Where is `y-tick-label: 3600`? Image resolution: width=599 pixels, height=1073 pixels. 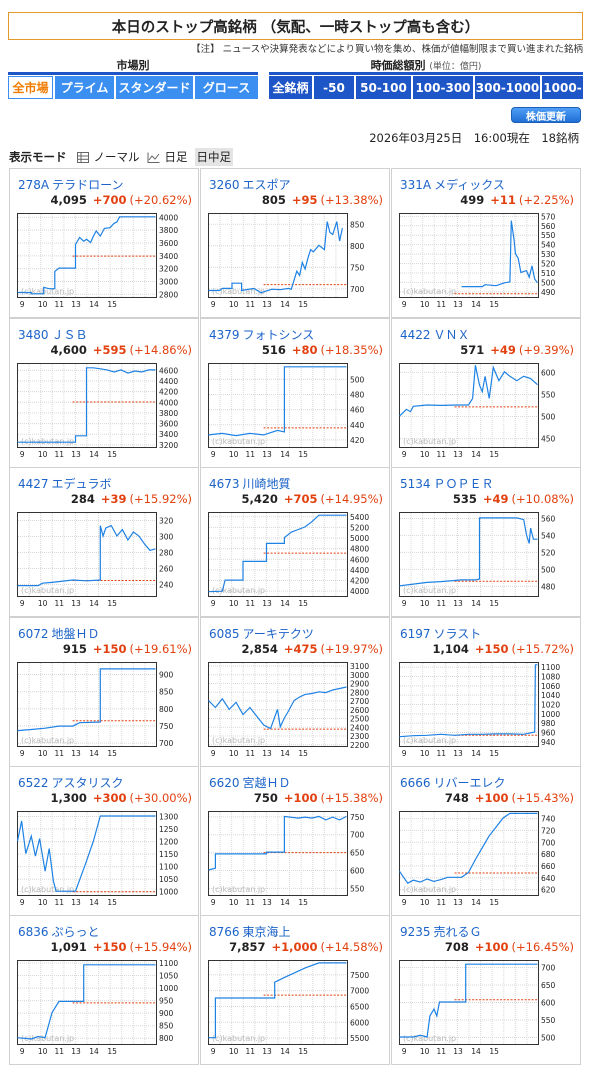 y-tick-label: 3600 is located at coordinates (168, 243).